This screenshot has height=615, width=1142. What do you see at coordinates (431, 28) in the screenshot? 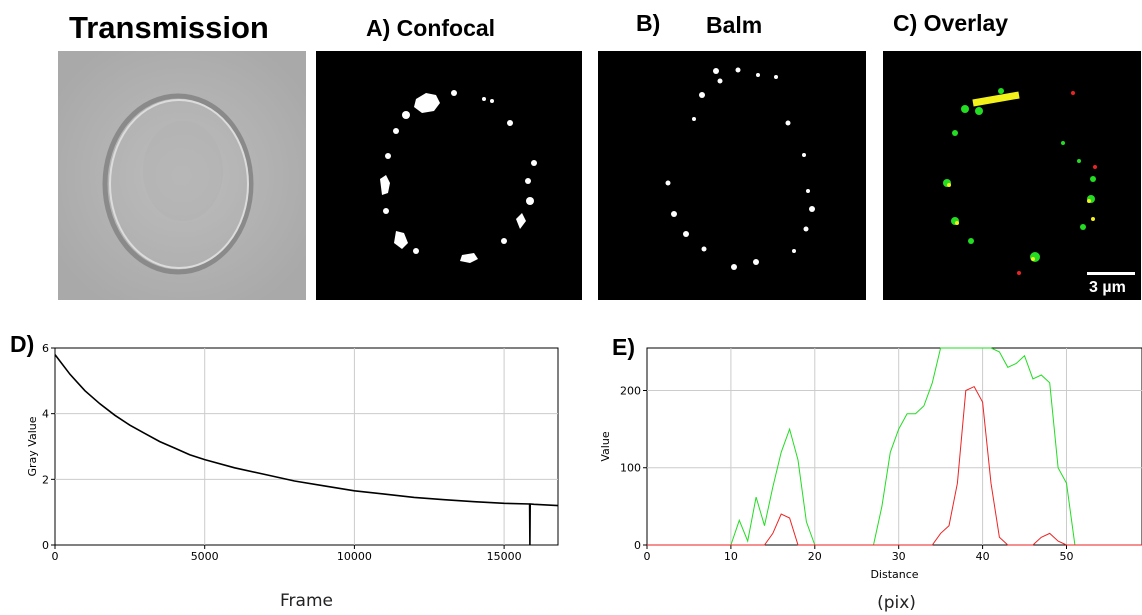
I see `confocal-title: A) Confocal` at bounding box center [431, 28].